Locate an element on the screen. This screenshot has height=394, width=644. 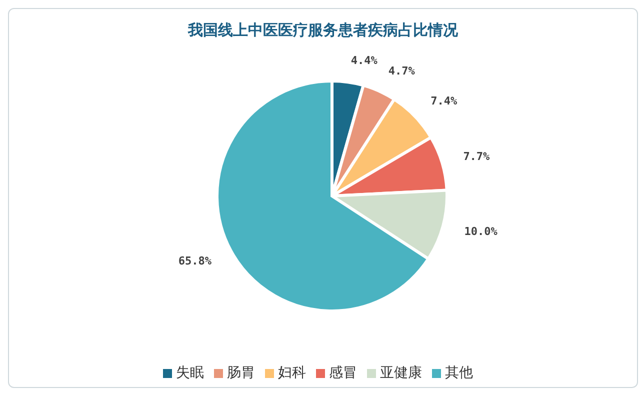
data-label: 7.4% is located at coordinates (444, 101).